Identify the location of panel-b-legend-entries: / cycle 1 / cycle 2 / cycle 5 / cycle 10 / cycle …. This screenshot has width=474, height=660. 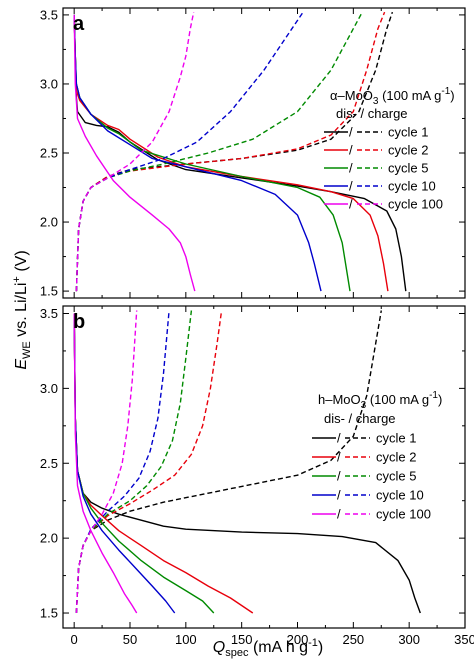
(371, 476).